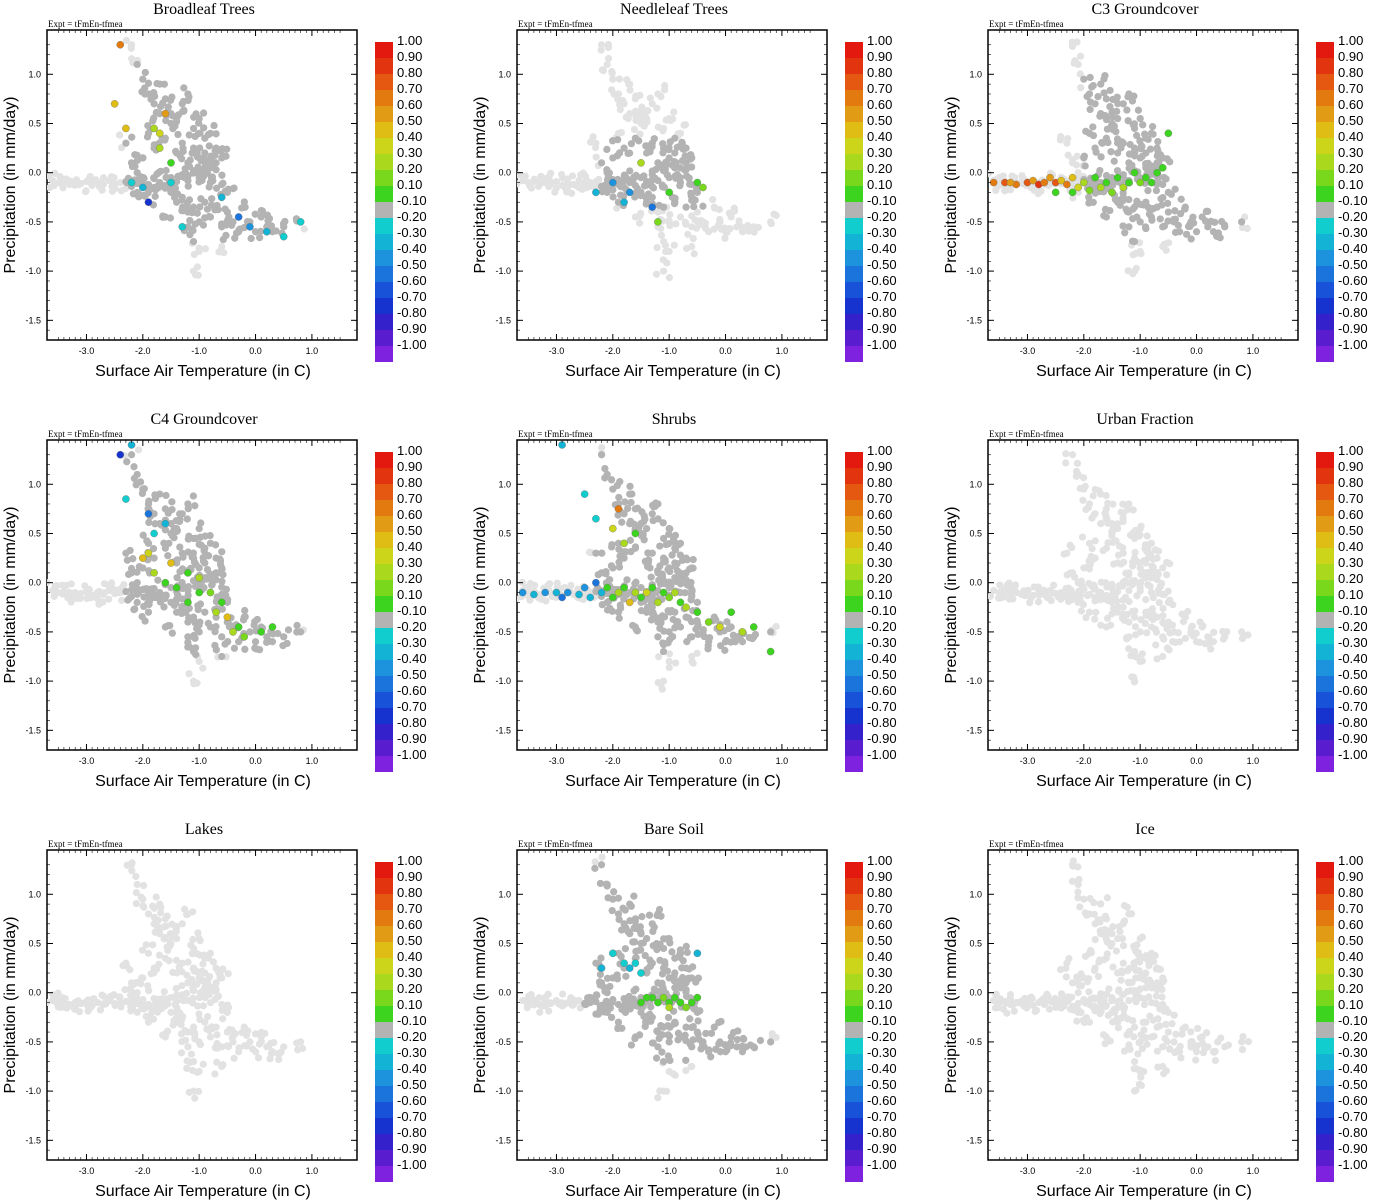 This screenshot has width=1373, height=1200. I want to click on experiment-label: Expt = tFmEn-tfmea, so click(1026, 24).